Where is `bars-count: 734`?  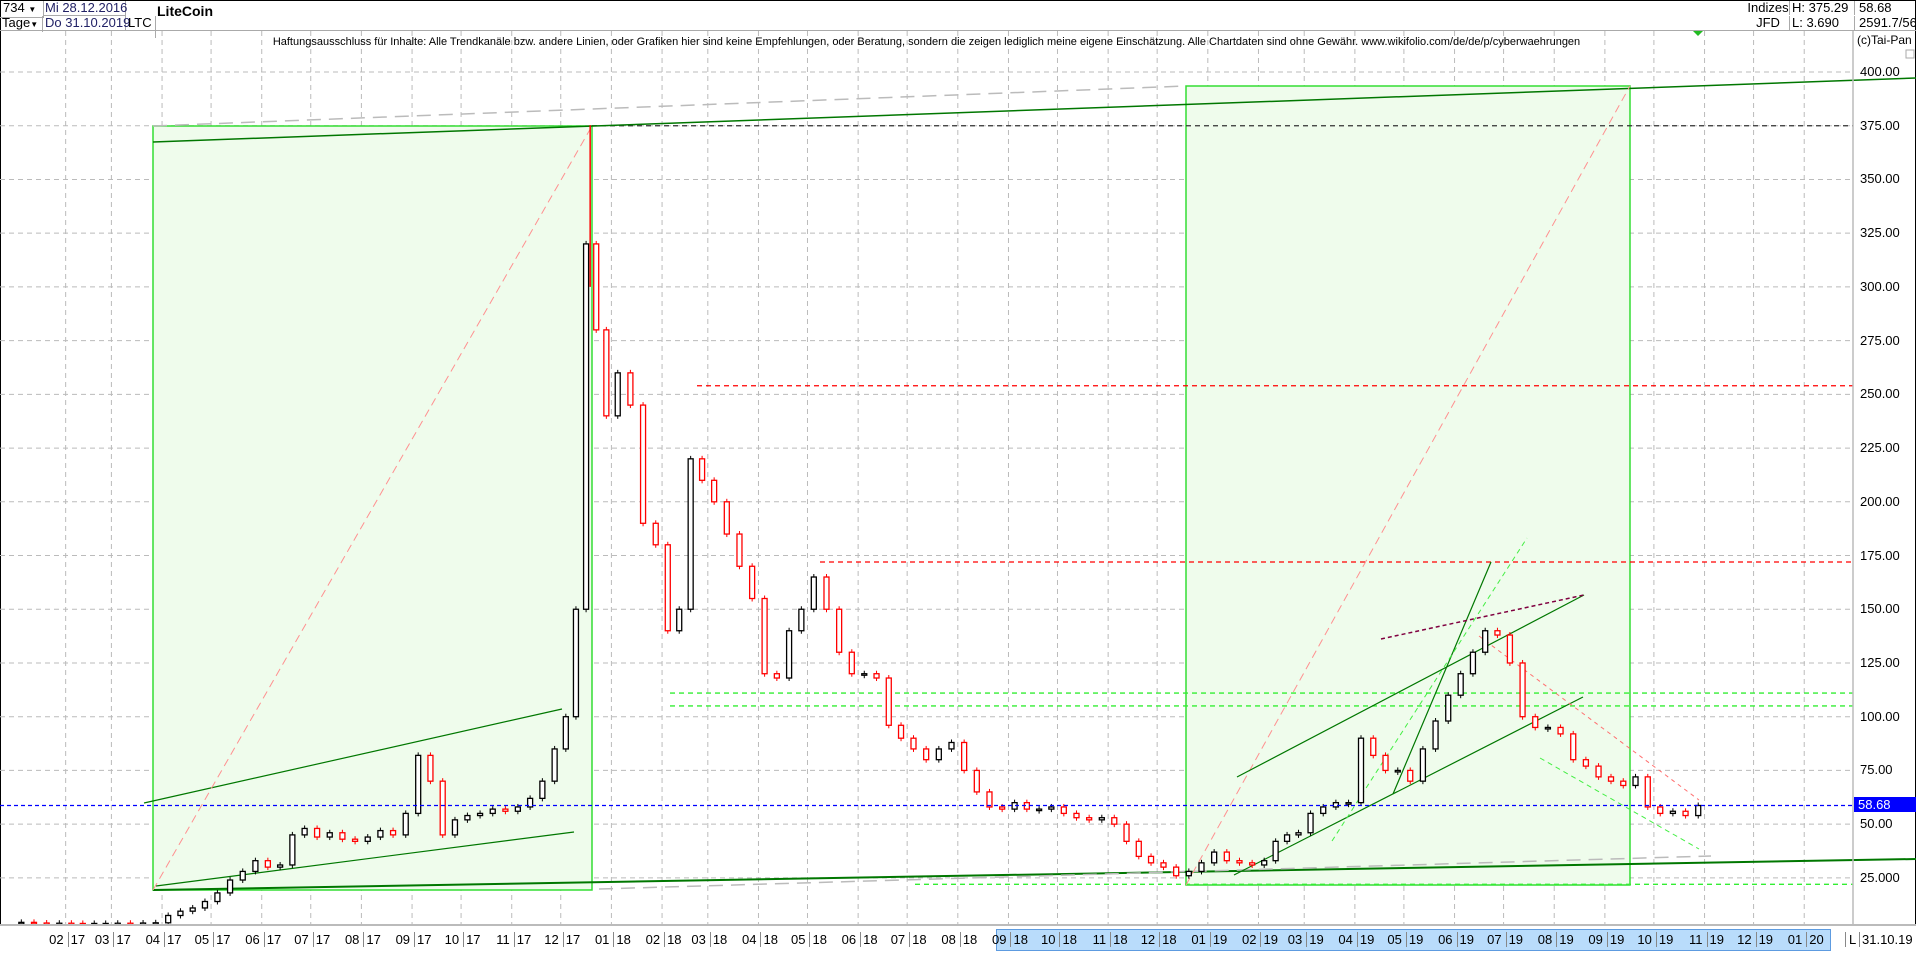 bars-count: 734 is located at coordinates (14, 7).